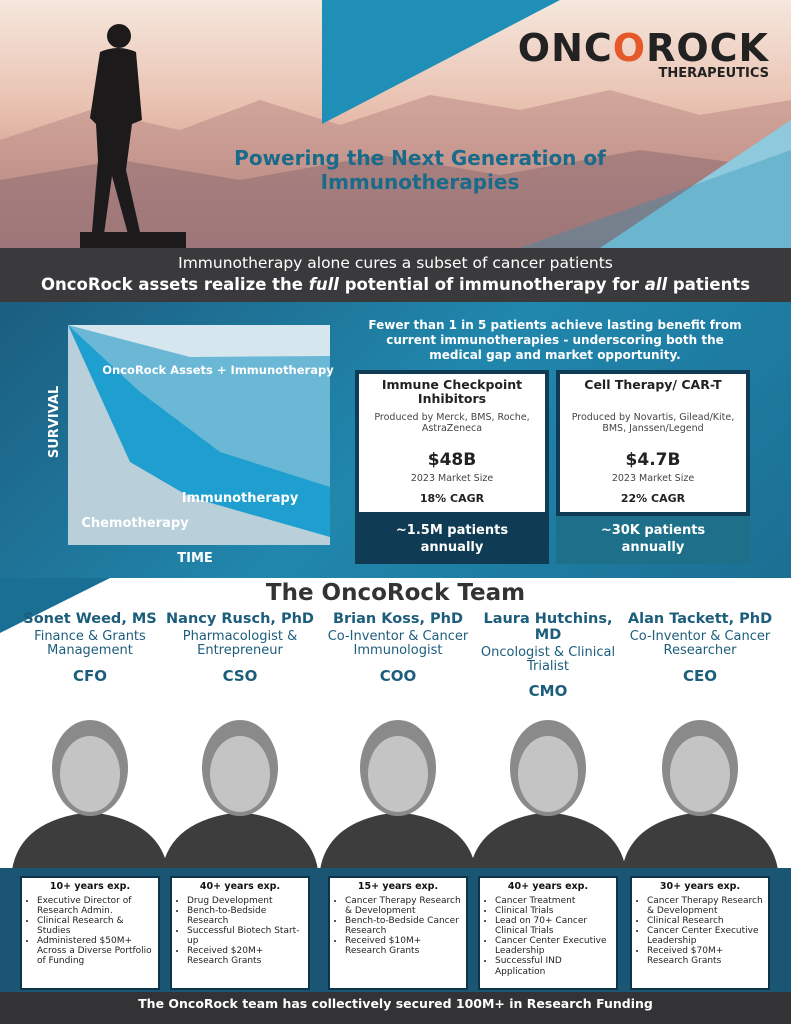 This screenshot has width=791, height=1024. What do you see at coordinates (548, 659) in the screenshot?
I see `member-role: Oncologist & Clinical Trialist` at bounding box center [548, 659].